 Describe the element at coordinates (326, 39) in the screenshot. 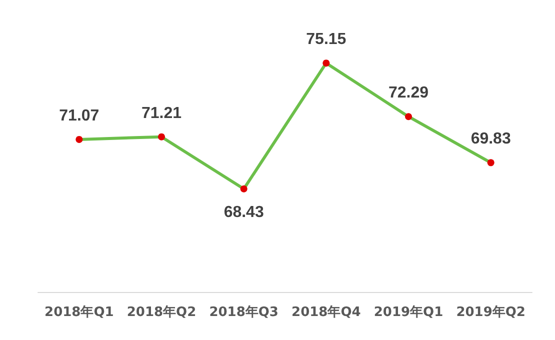

I see `data-label: 75.15` at that location.